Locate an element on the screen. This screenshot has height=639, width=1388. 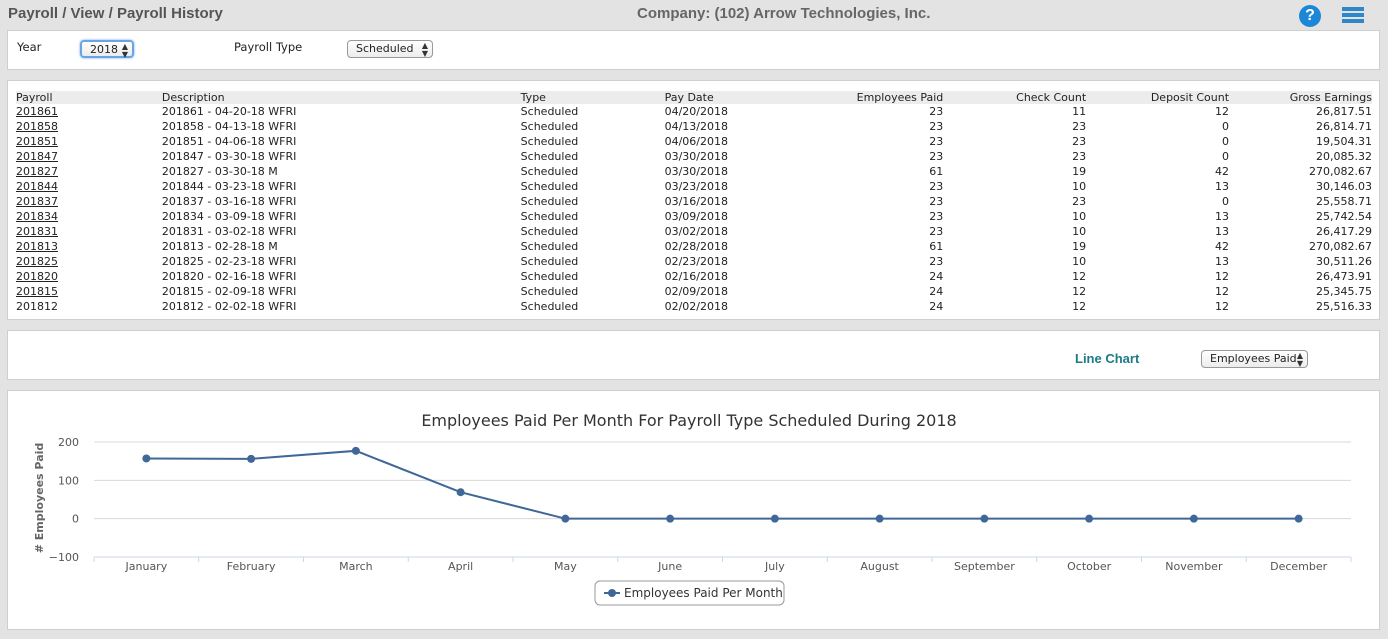
cell-pay-date: 02/02/2018 is located at coordinates (696, 306).